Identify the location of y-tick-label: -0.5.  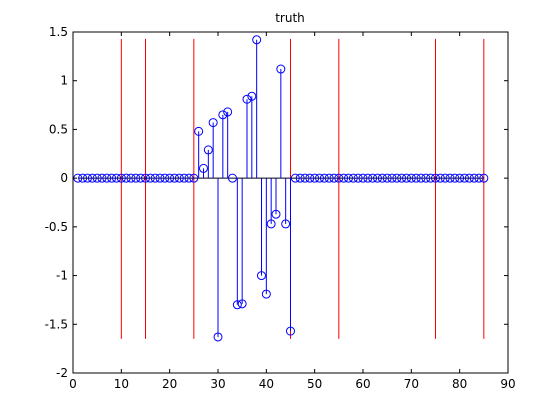
(56, 227).